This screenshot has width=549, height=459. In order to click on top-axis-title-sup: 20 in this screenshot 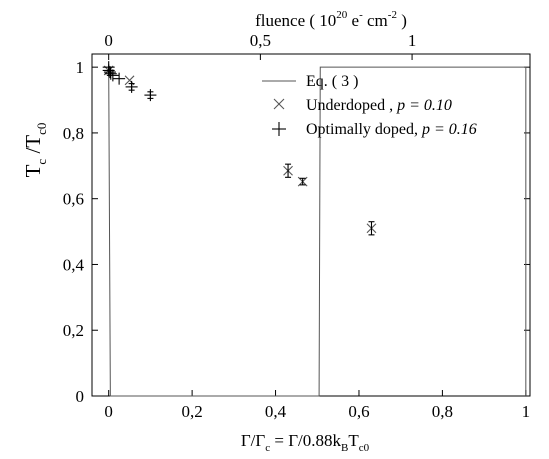, I will do `click(342, 15)`.